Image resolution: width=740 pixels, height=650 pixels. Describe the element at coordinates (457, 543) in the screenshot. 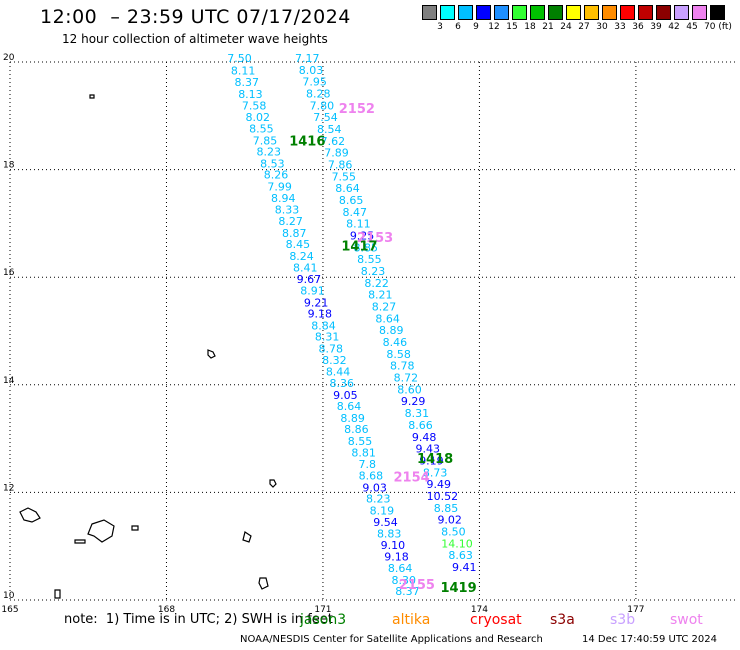

I see `wave-height-label: 14.10` at that location.